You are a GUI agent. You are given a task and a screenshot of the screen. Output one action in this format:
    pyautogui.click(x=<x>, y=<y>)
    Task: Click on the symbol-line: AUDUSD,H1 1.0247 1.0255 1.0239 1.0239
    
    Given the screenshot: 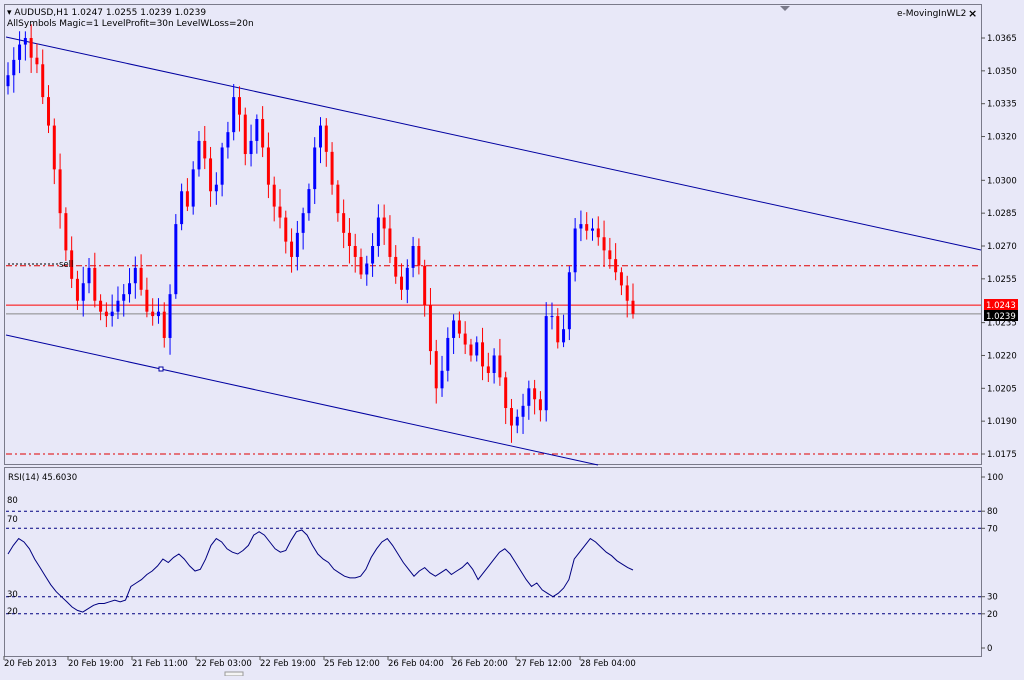 What is the action you would take?
    pyautogui.click(x=110, y=13)
    